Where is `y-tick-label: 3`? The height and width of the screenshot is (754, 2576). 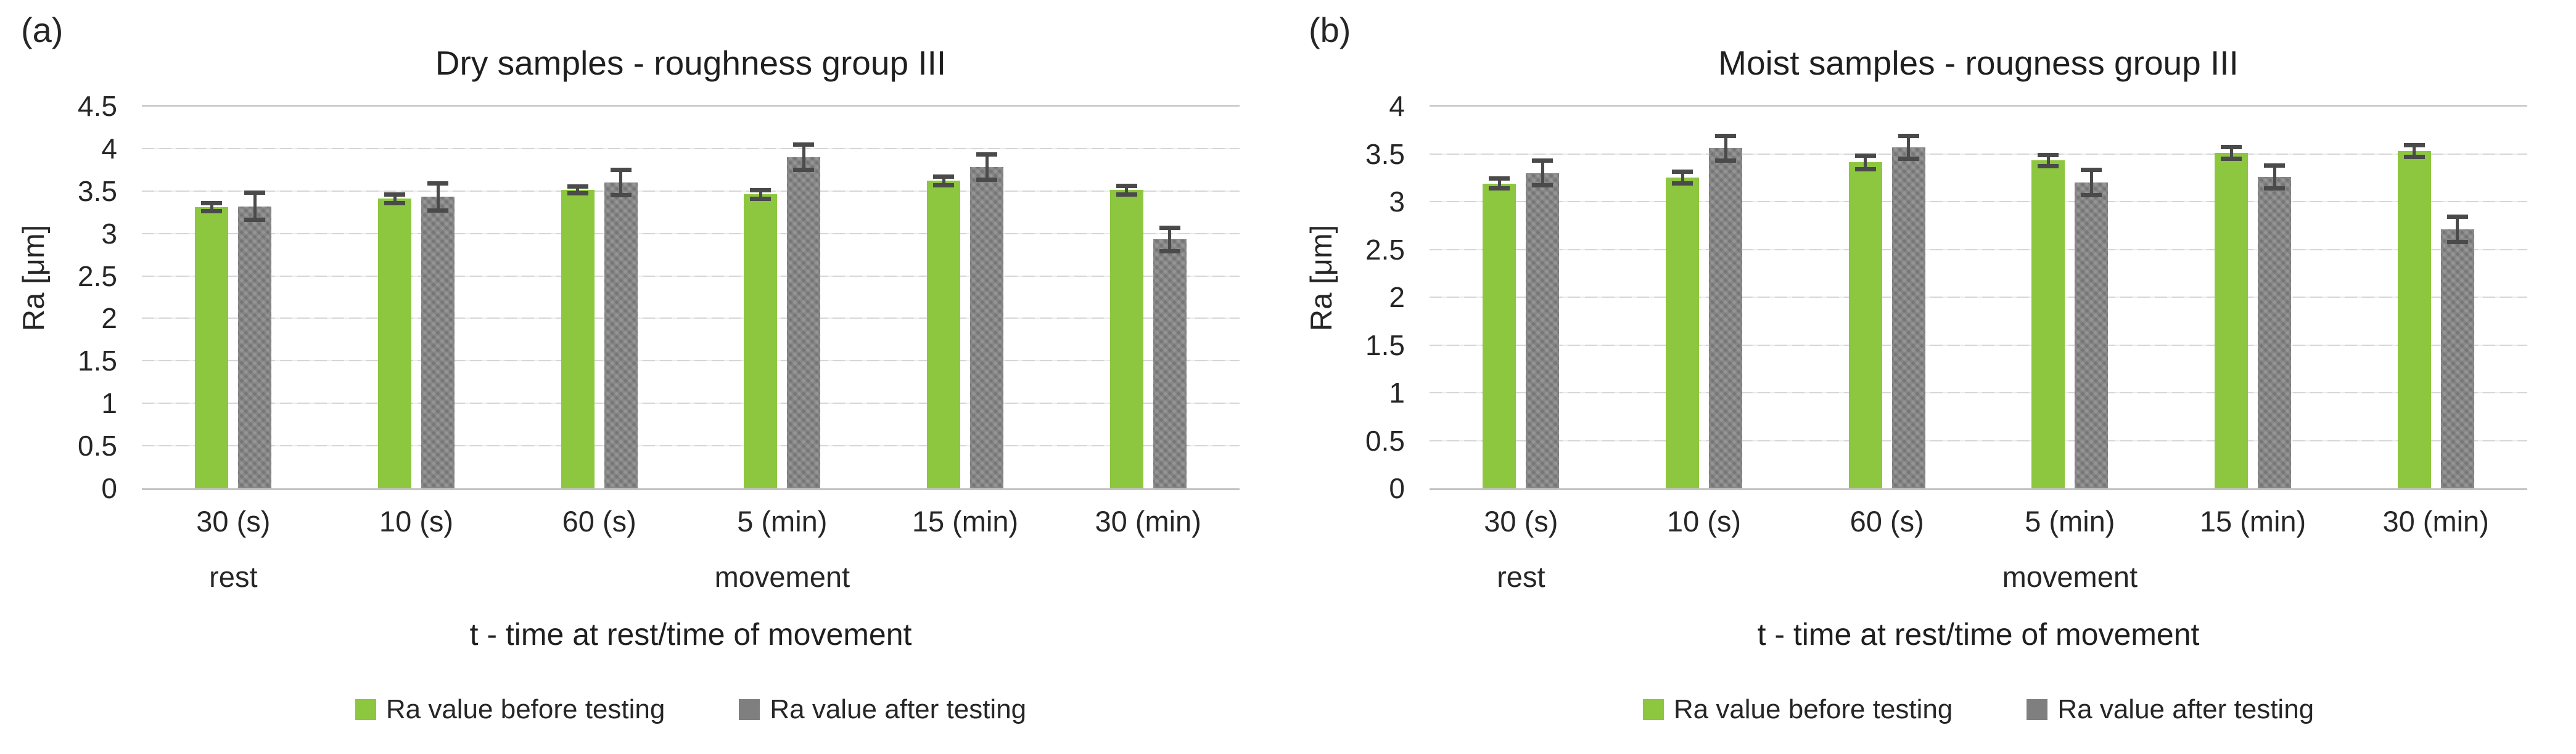
y-tick-label: 3 is located at coordinates (1397, 202).